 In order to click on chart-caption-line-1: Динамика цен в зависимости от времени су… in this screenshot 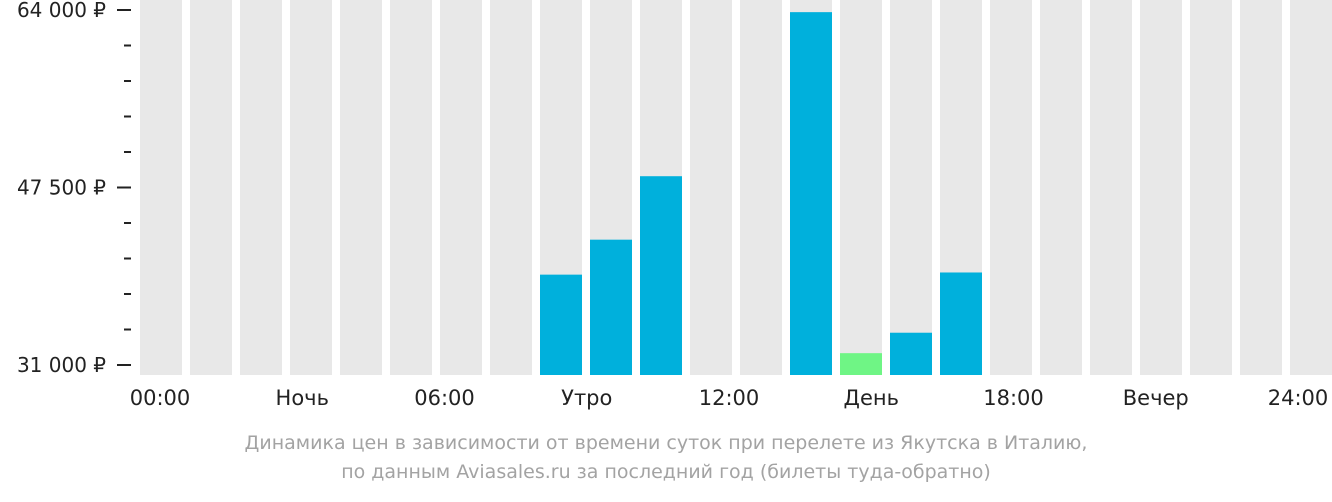, I will do `click(666, 443)`.